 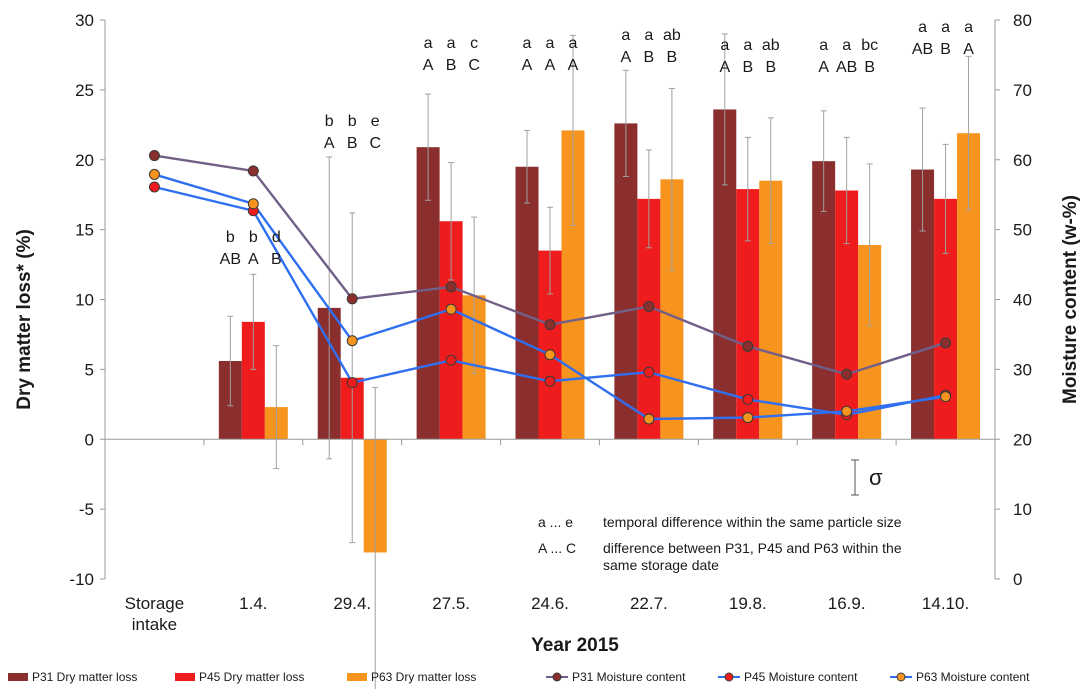 What do you see at coordinates (555, 522) in the screenshot?
I see `note-key: a ... e` at bounding box center [555, 522].